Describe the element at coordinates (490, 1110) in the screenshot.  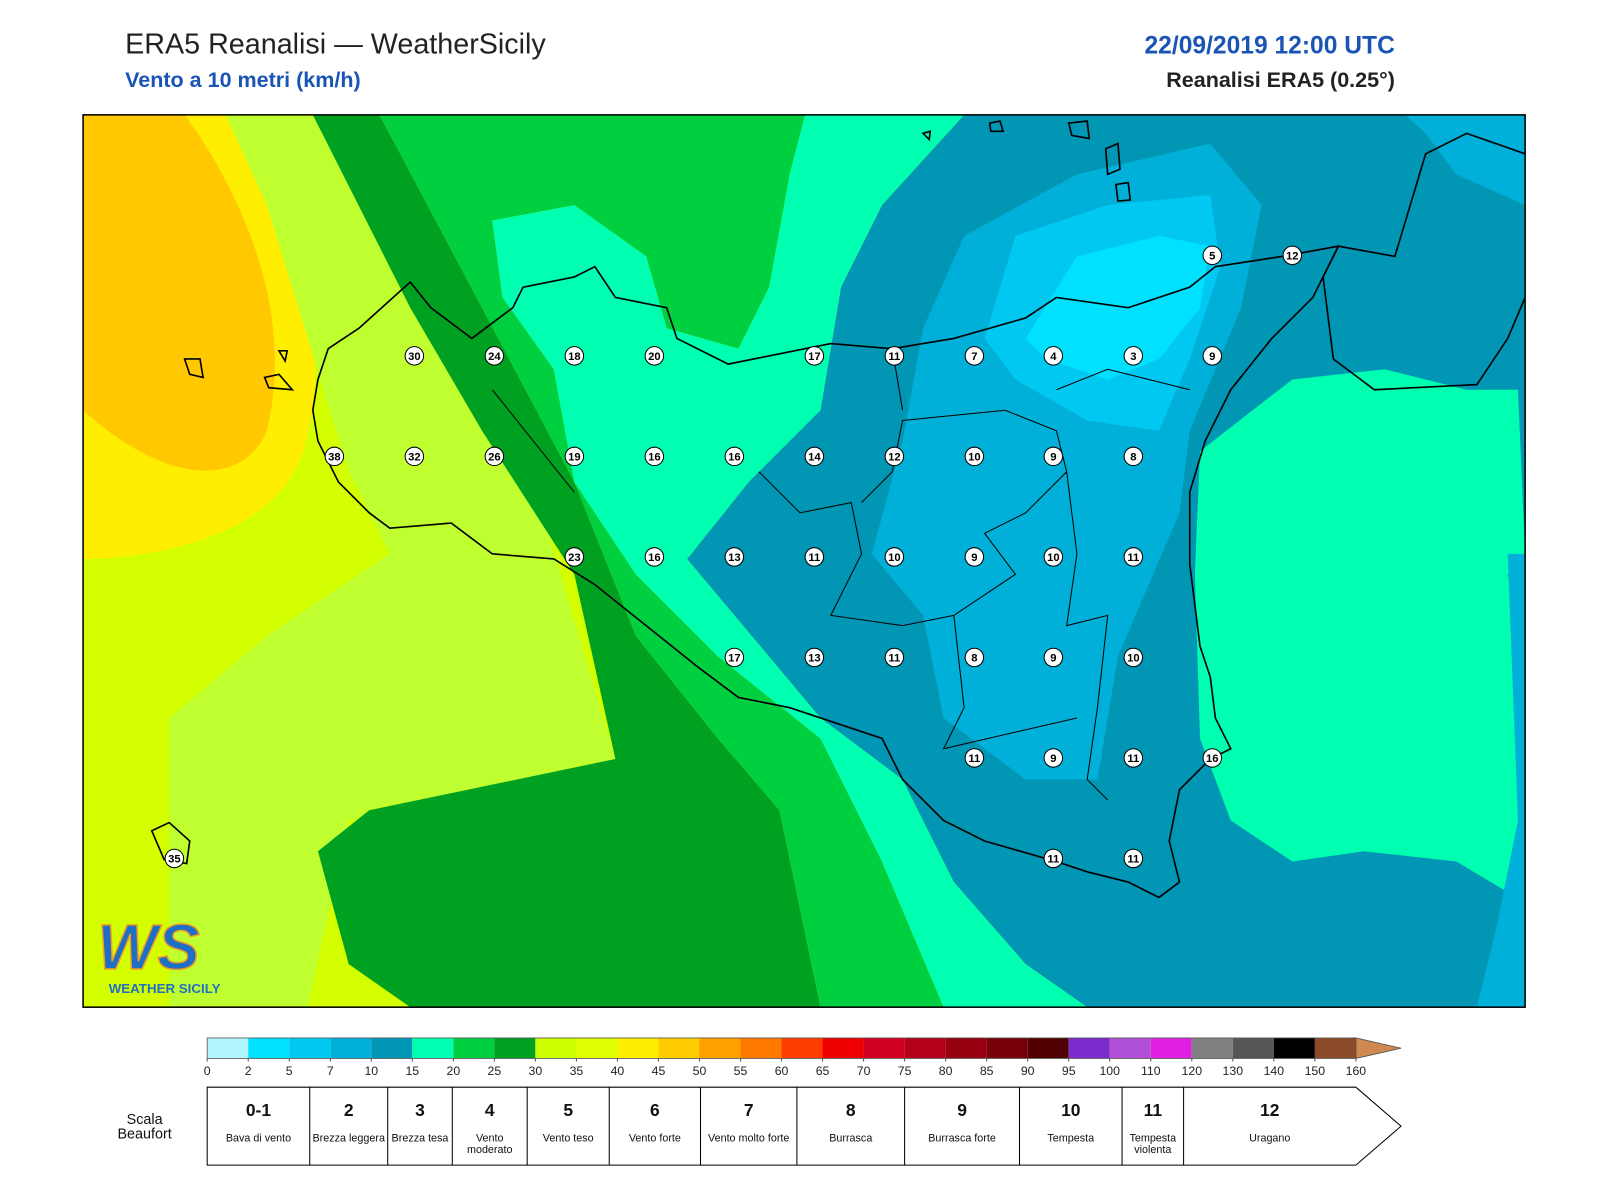
I see `beaufort-force: 4` at that location.